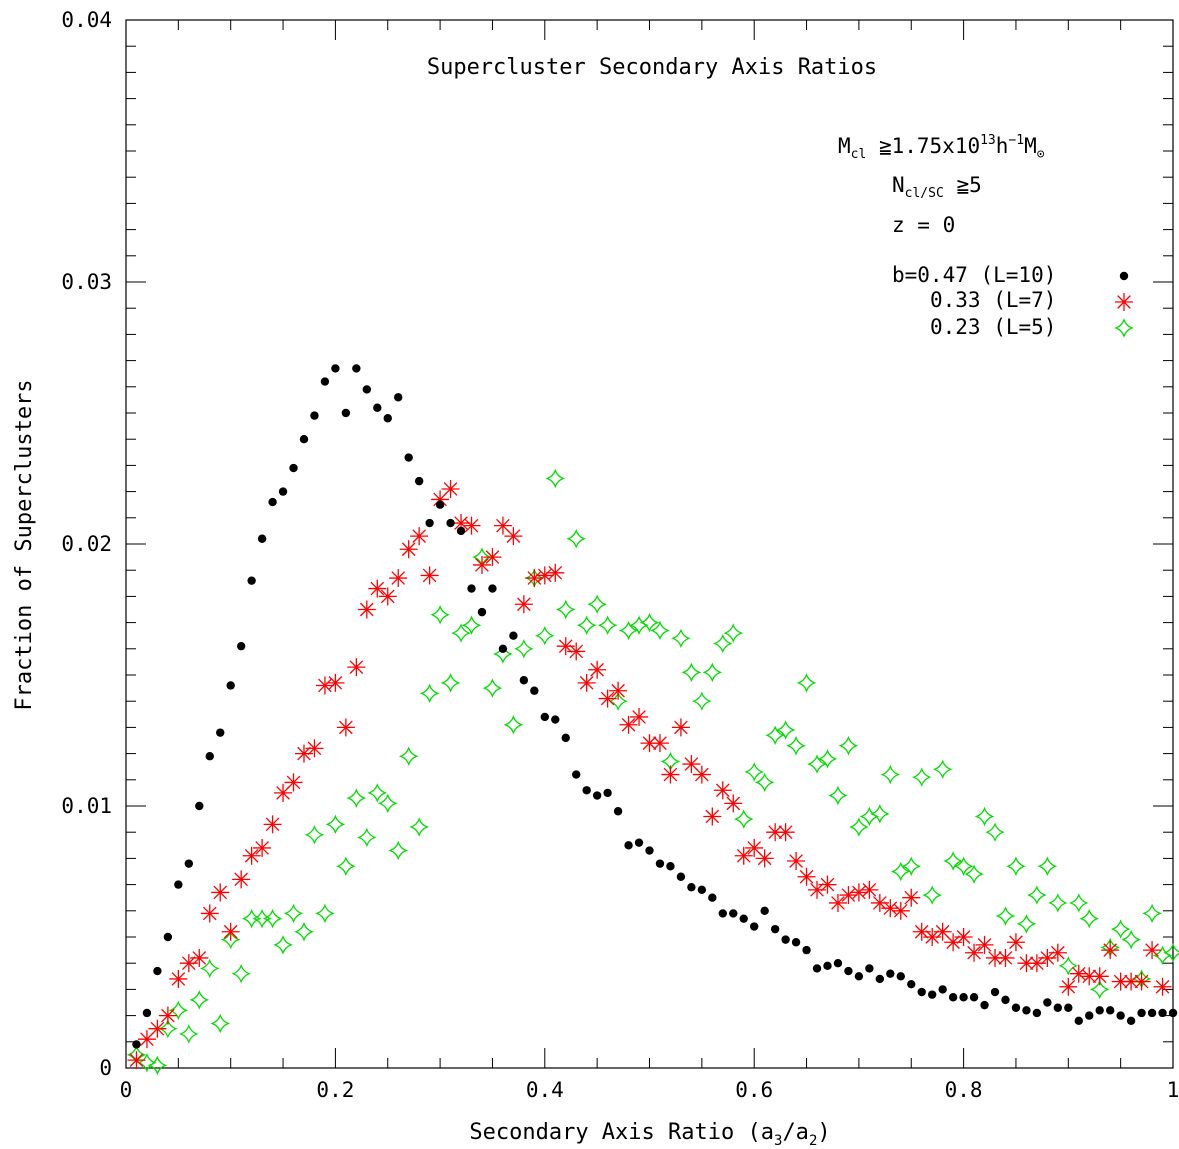  I want to click on annotation-ncl: Ncl/SC ≧5, so click(937, 187).